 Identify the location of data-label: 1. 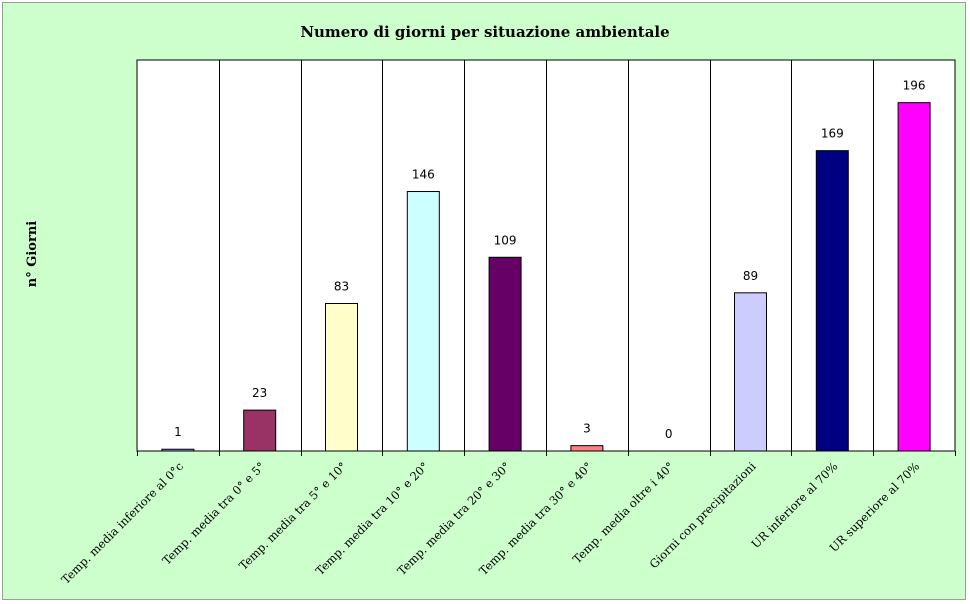
(178, 432).